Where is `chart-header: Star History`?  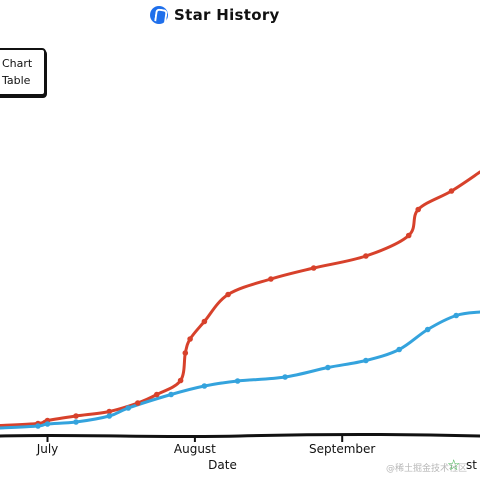 chart-header: Star History is located at coordinates (215, 15).